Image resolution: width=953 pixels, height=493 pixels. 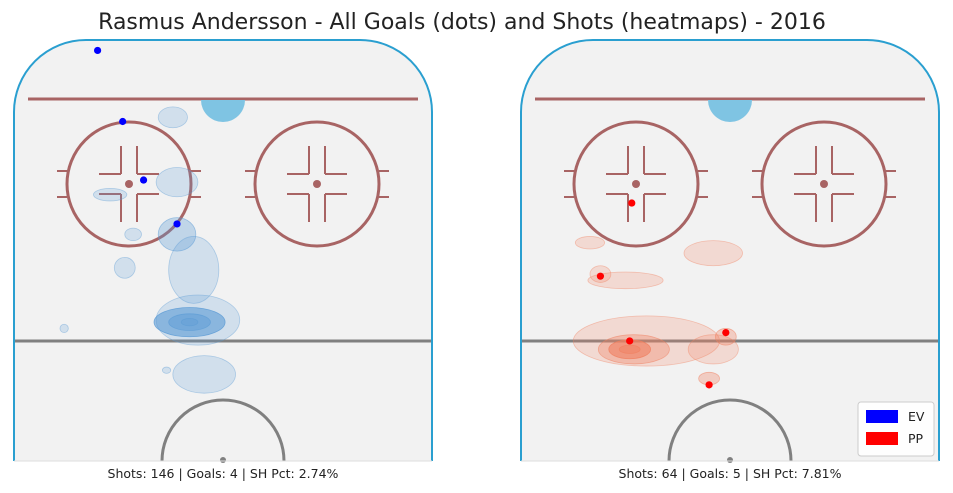 What do you see at coordinates (916, 438) in the screenshot?
I see `legend-label: PP` at bounding box center [916, 438].